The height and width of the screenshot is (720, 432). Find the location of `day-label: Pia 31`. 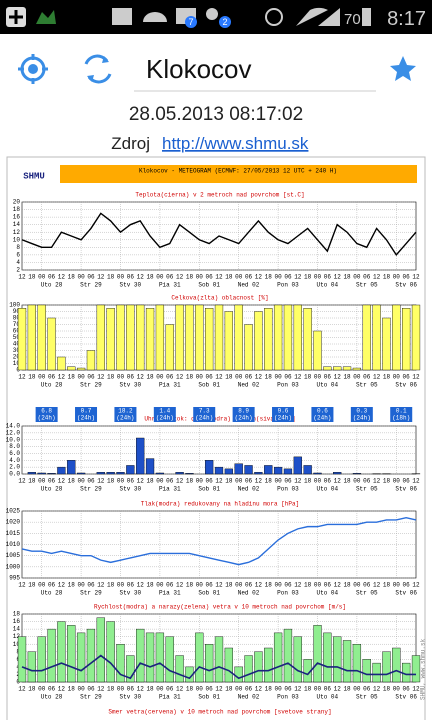

day-label: Pia 31 is located at coordinates (170, 593).